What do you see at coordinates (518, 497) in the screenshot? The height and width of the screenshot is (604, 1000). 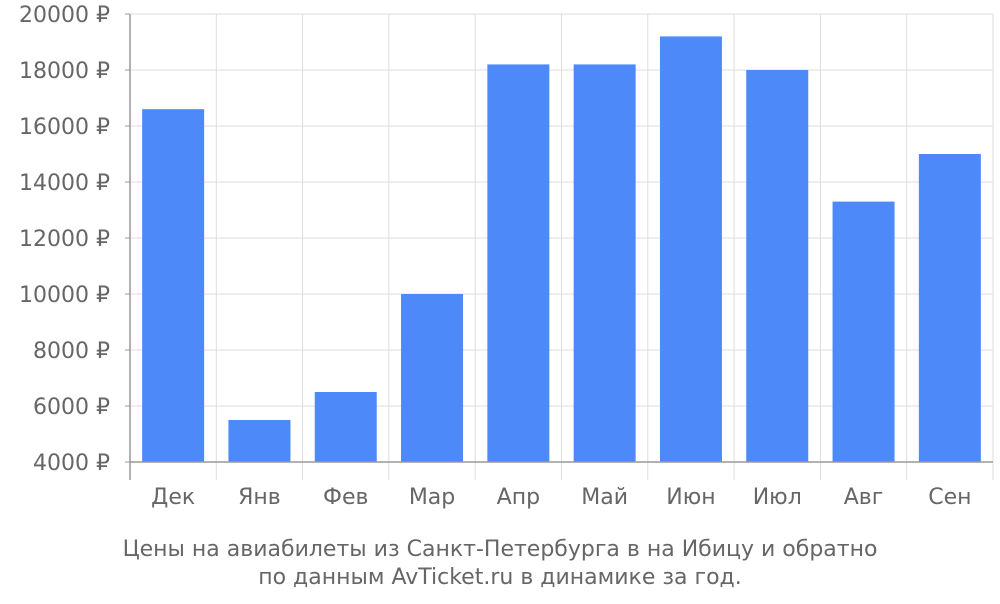 I see `x-tick-label: Апр` at bounding box center [518, 497].